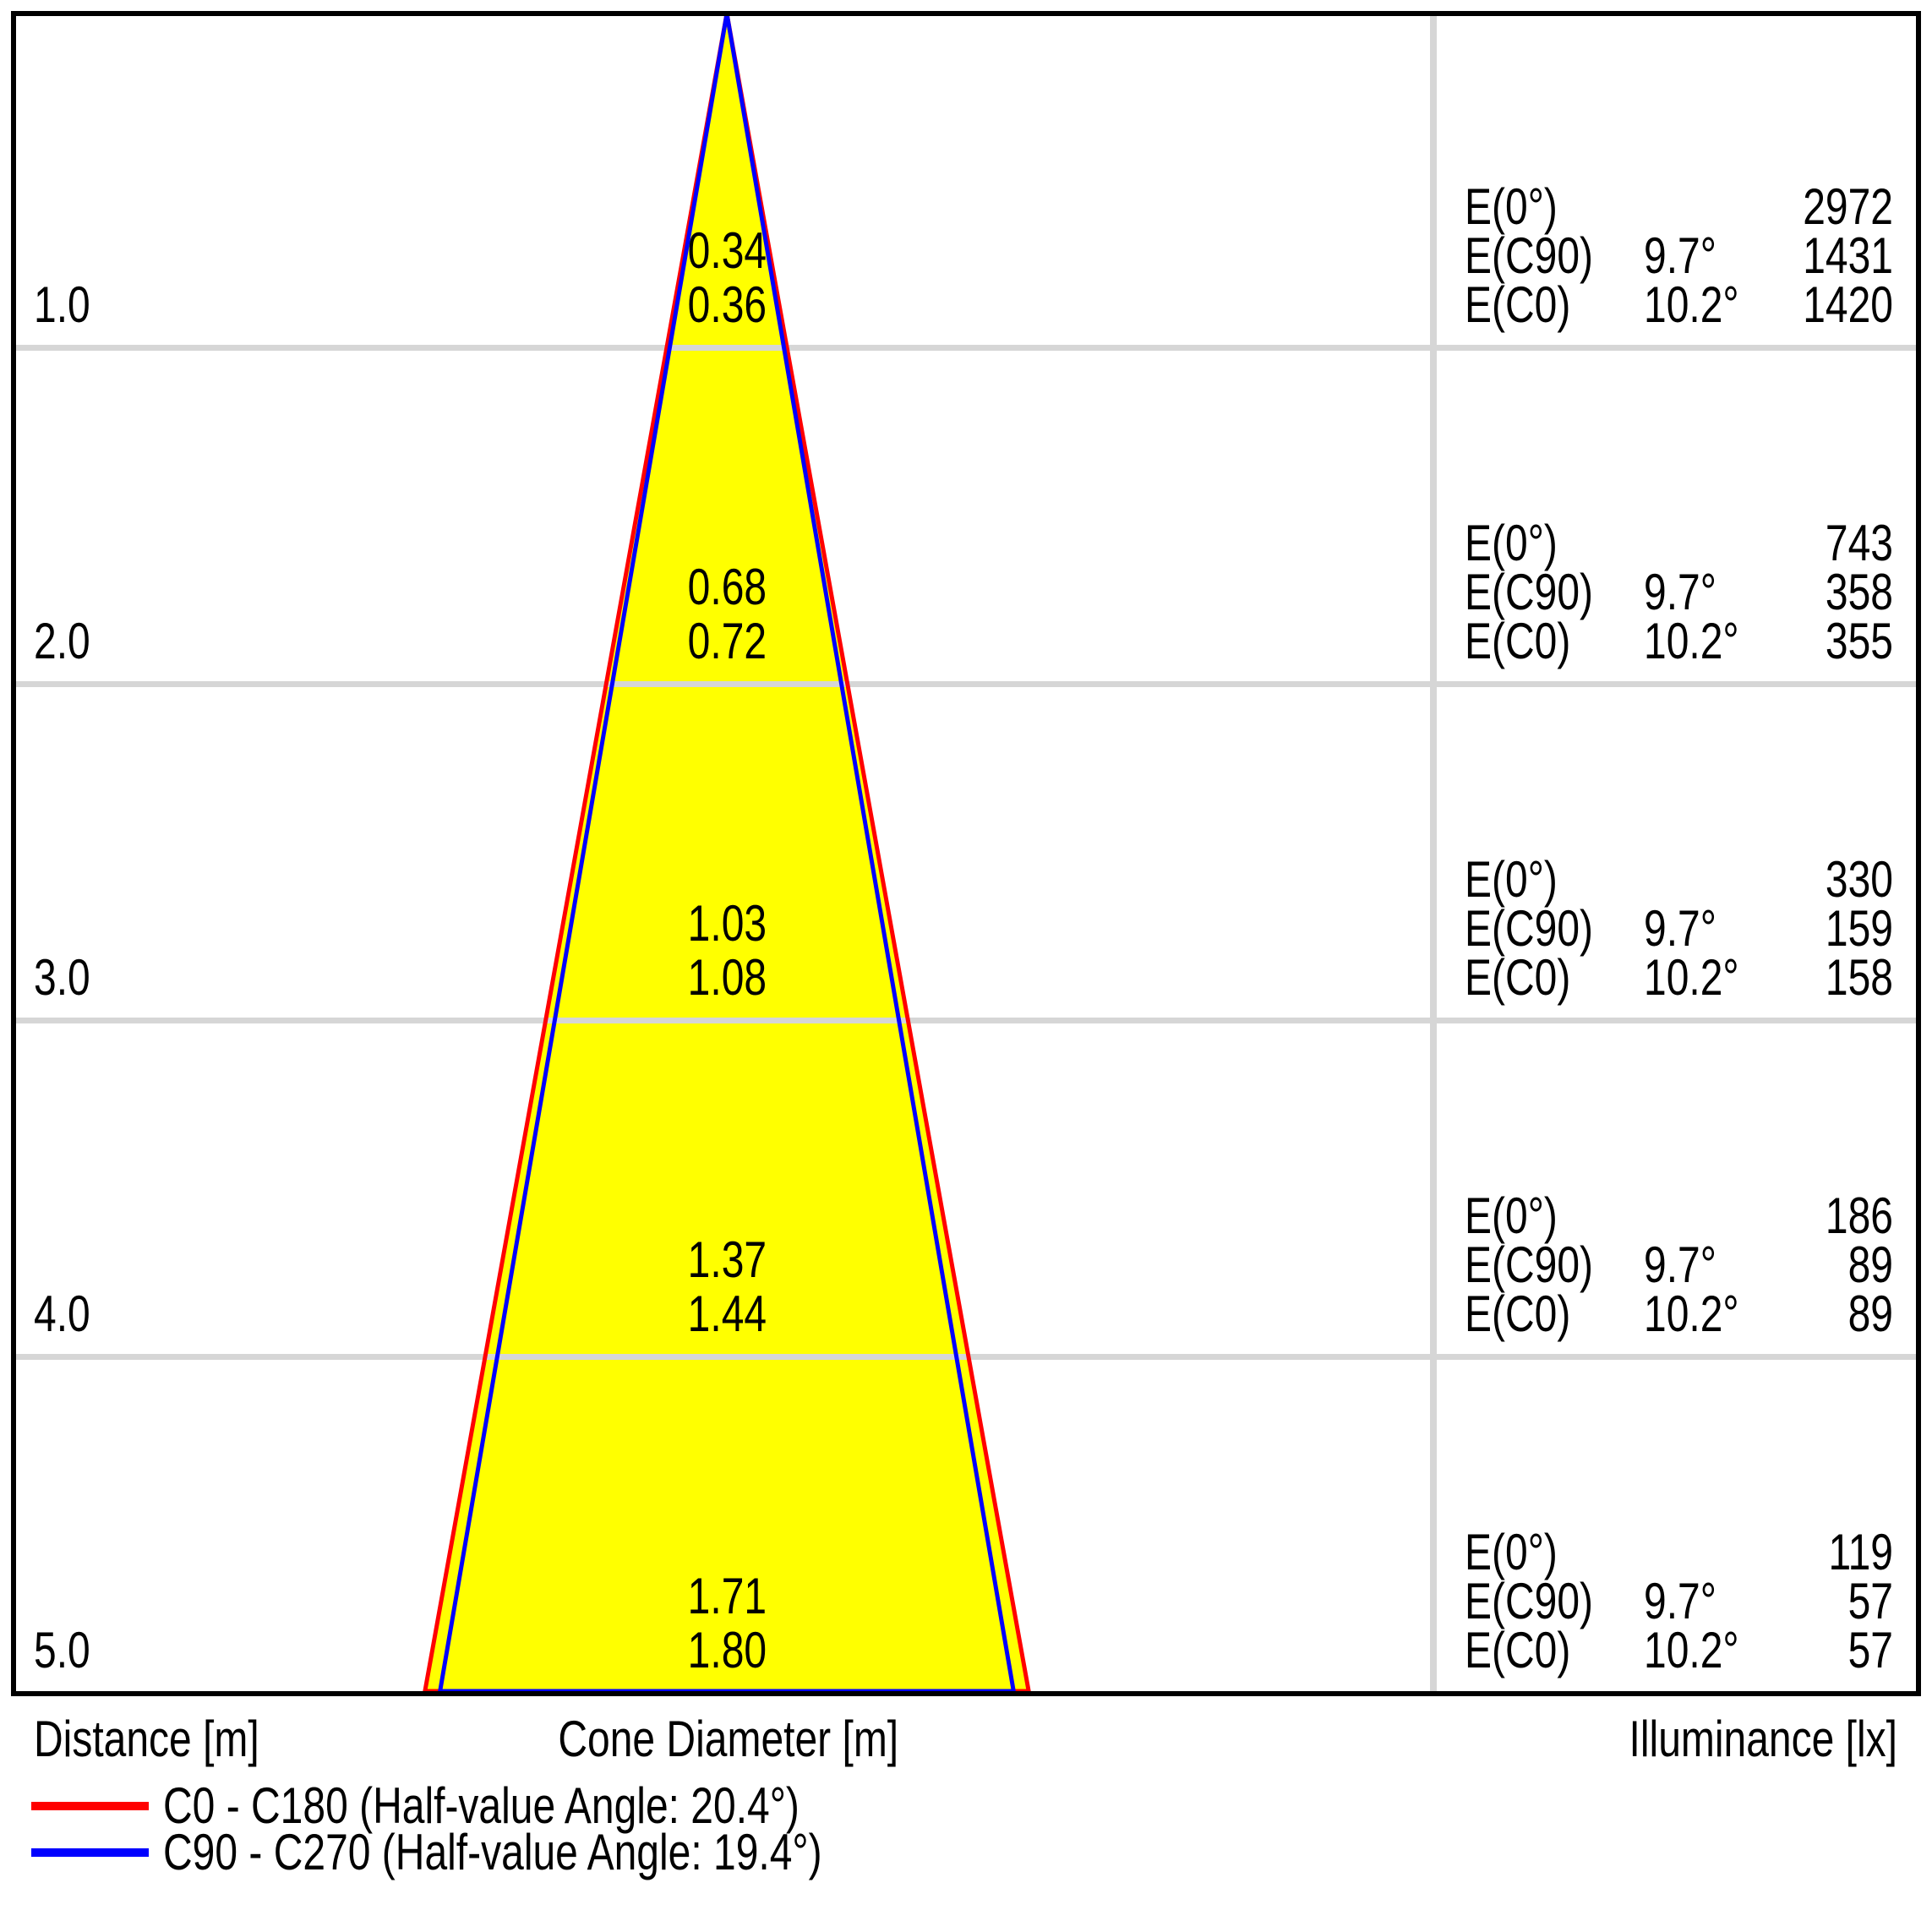 This screenshot has height=1932, width=1932. What do you see at coordinates (62, 304) in the screenshot?
I see `distance-label-1m: 1.0` at bounding box center [62, 304].